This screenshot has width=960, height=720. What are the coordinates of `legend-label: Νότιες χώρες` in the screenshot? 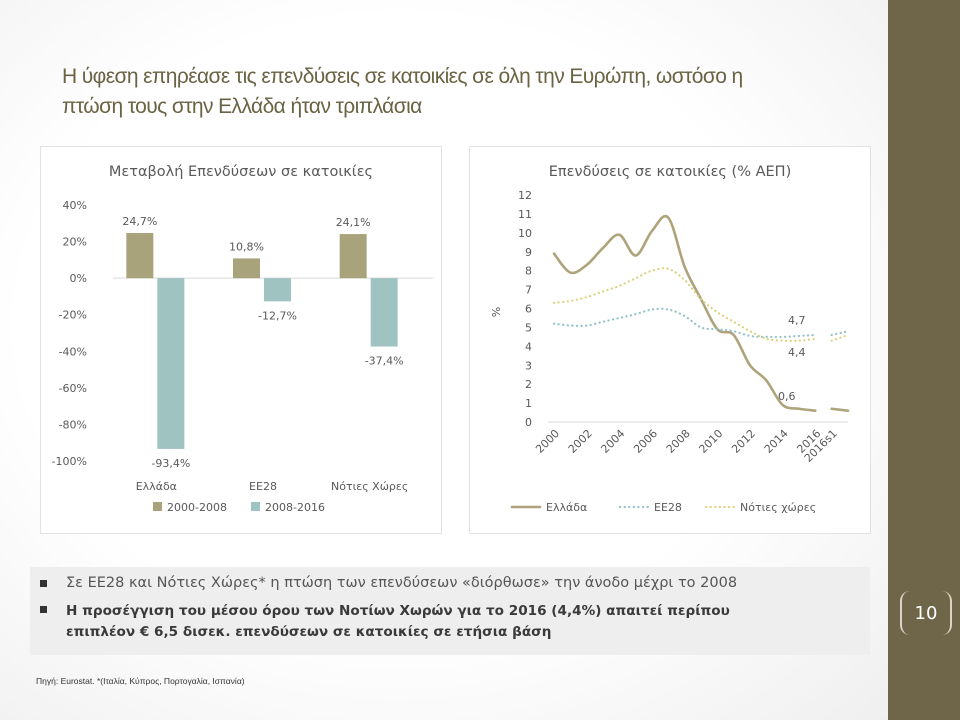 It's located at (778, 507).